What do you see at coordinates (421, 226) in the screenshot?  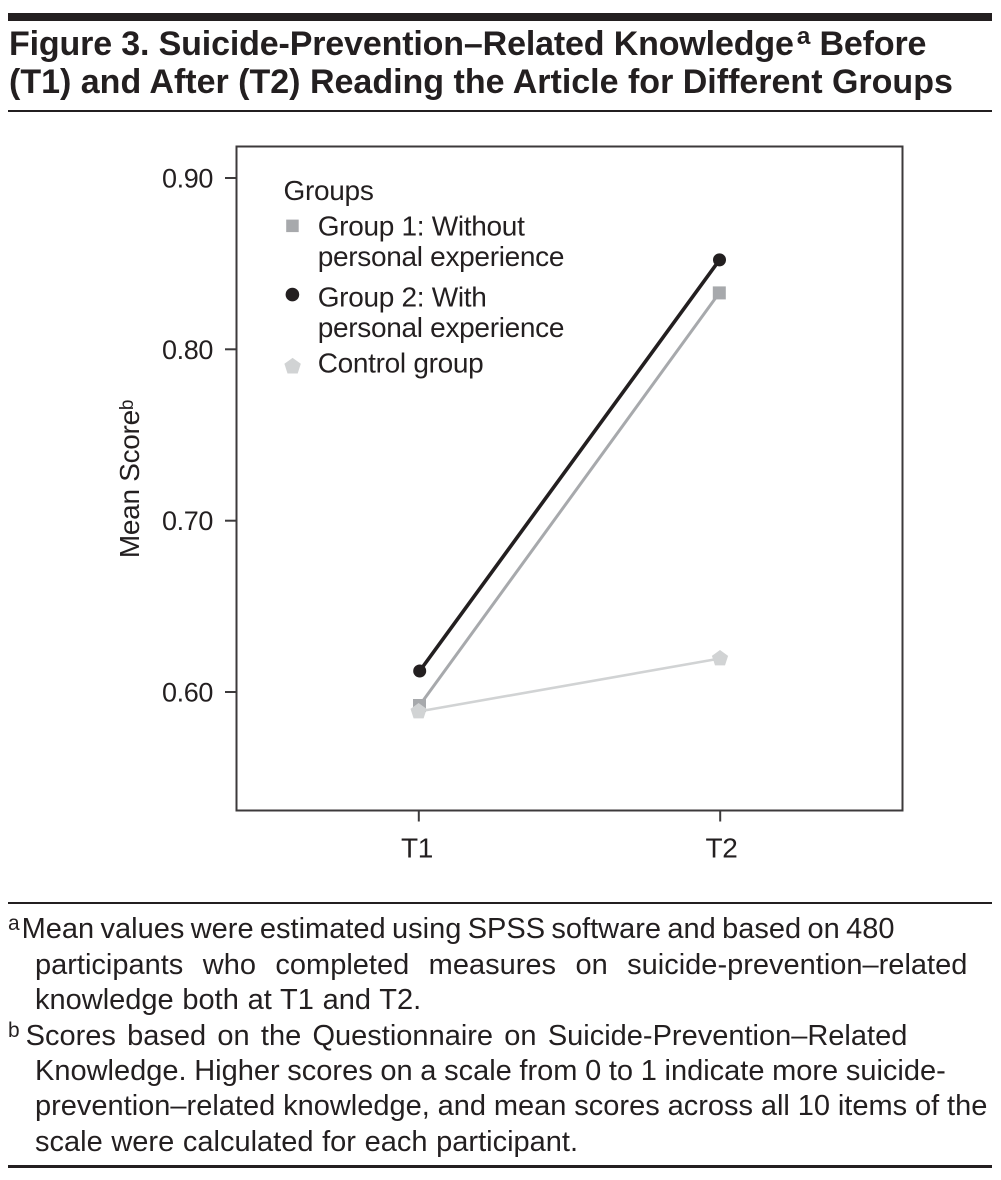 I see `svg-text: Group 1: Without` at bounding box center [421, 226].